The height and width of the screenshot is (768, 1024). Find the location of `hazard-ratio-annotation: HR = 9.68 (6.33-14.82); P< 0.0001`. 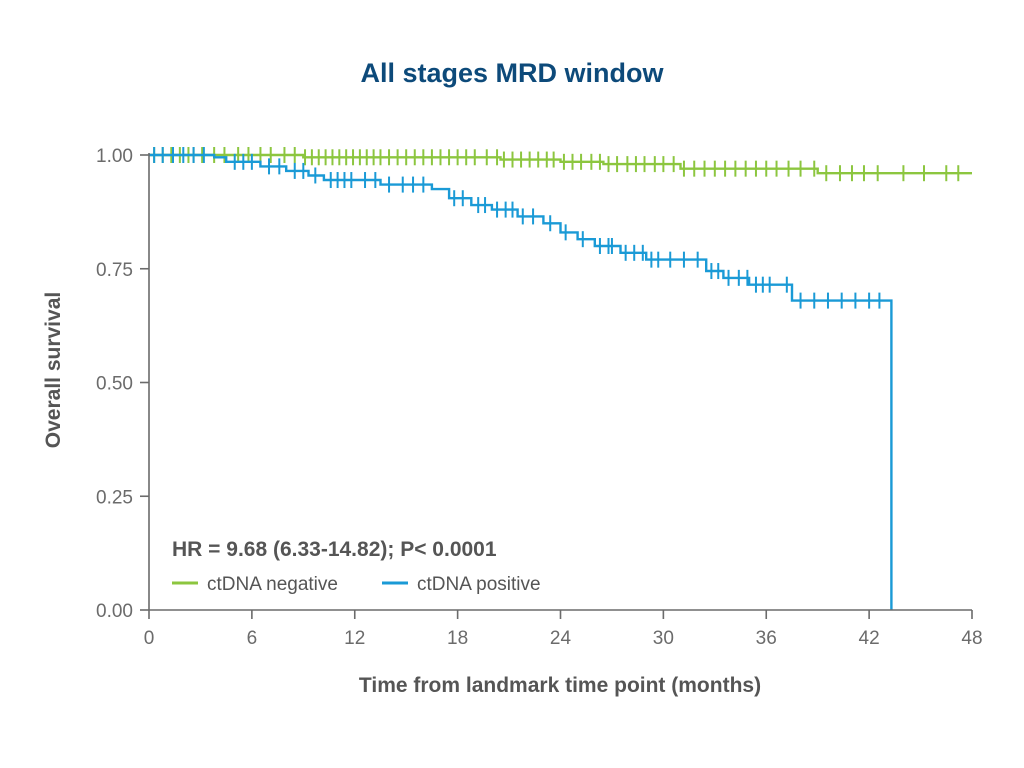

hazard-ratio-annotation: HR = 9.68 (6.33-14.82); P< 0.0001 is located at coordinates (334, 549).